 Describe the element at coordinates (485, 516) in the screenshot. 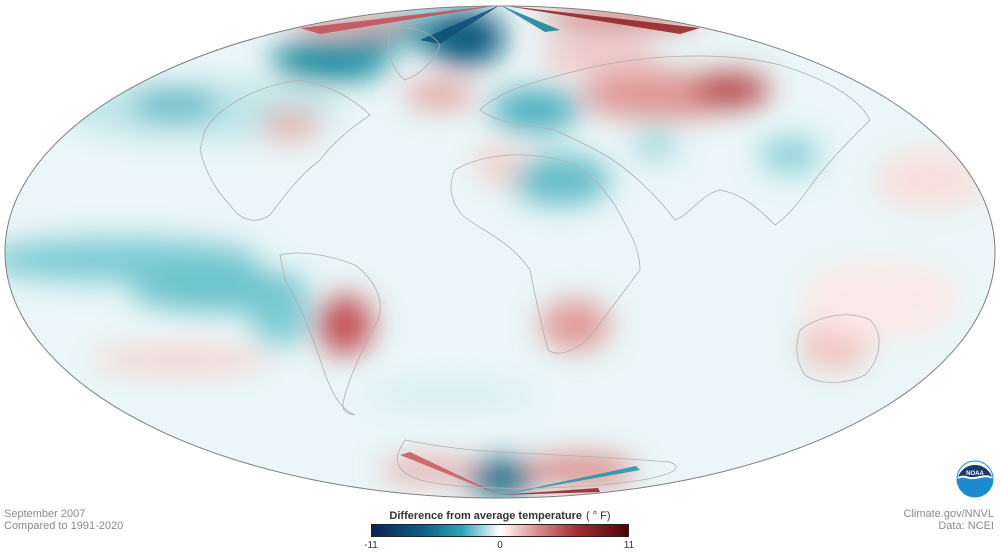

I see `legend-title-text: Difference from average temperature` at that location.